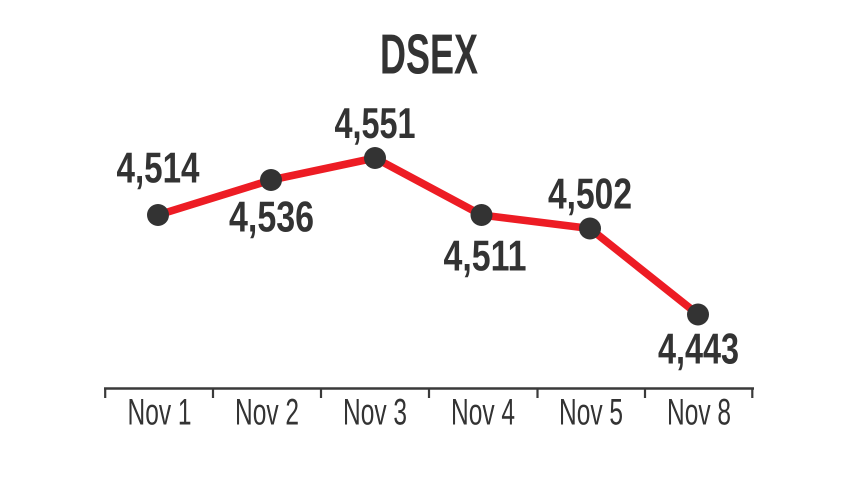 Image resolution: width=857 pixels, height=482 pixels. What do you see at coordinates (483, 411) in the screenshot?
I see `svg-text: Nov 4` at bounding box center [483, 411].